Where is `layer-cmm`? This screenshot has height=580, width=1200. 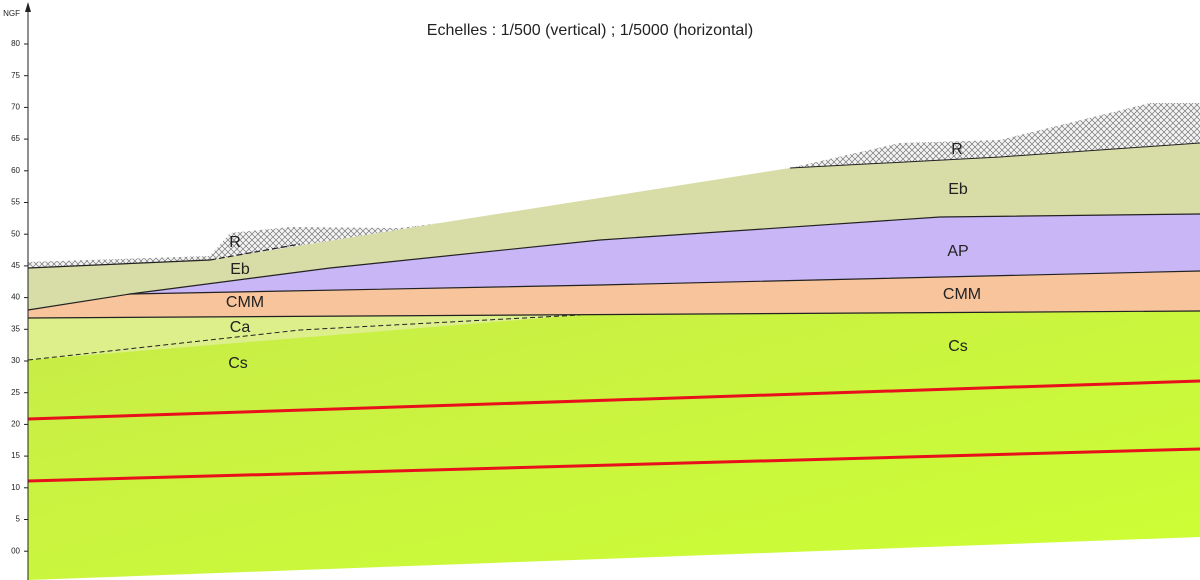
layer-cmm is located at coordinates (614, 294).